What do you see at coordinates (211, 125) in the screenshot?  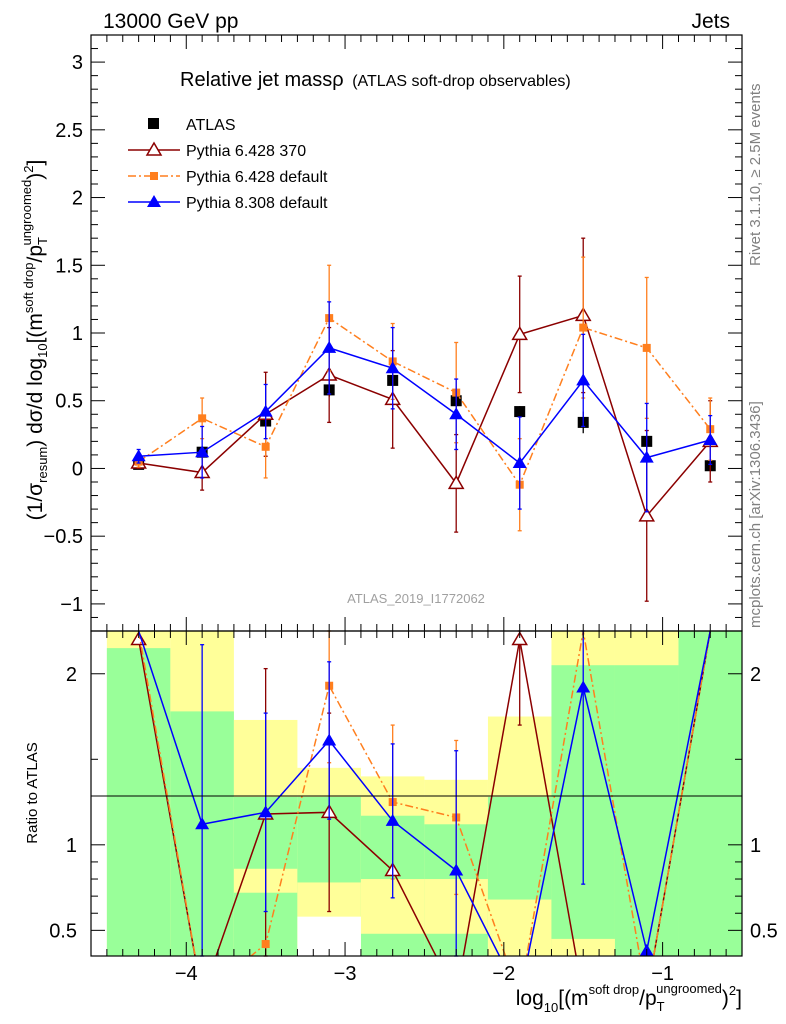 I see `legend-label-atlas: ATLAS` at bounding box center [211, 125].